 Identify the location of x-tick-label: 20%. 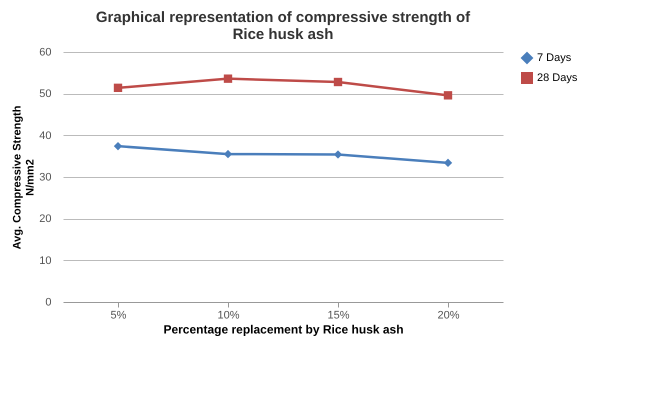
(448, 316).